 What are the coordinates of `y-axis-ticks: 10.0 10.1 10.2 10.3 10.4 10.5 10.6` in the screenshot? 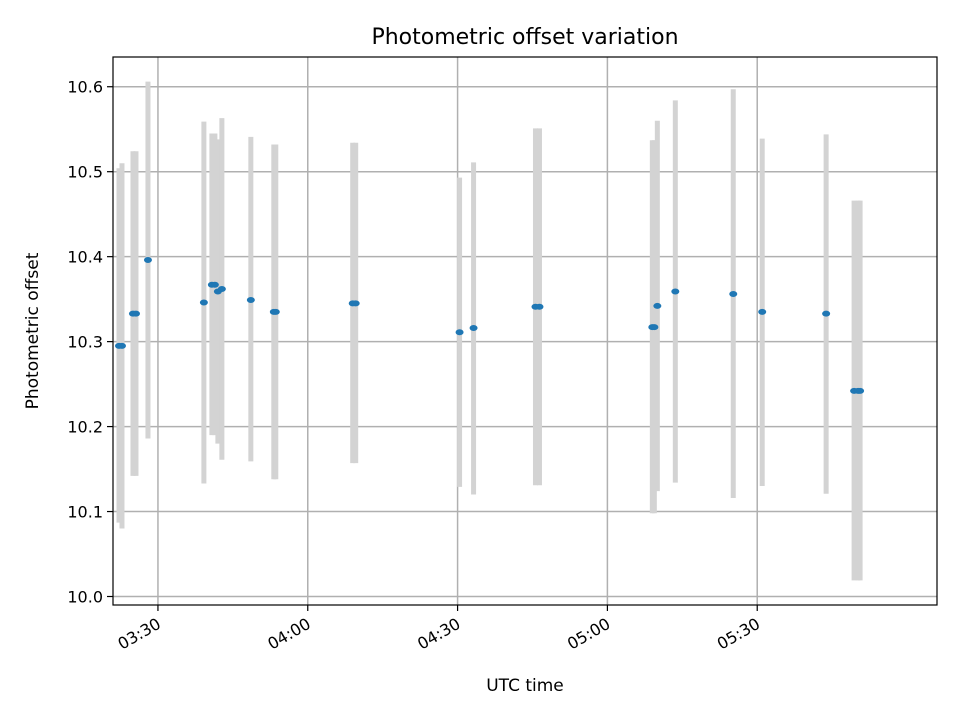 It's located at (90, 342).